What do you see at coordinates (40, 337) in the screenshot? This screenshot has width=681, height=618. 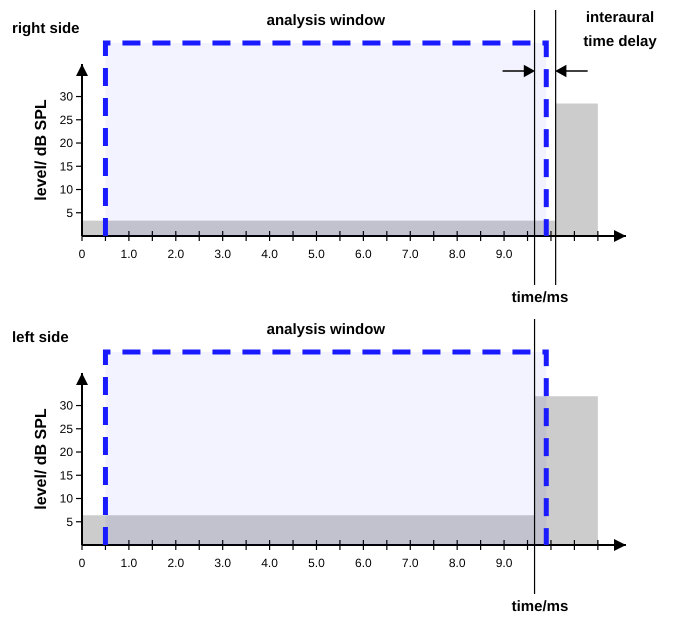 I see `chart-title: left side` at bounding box center [40, 337].